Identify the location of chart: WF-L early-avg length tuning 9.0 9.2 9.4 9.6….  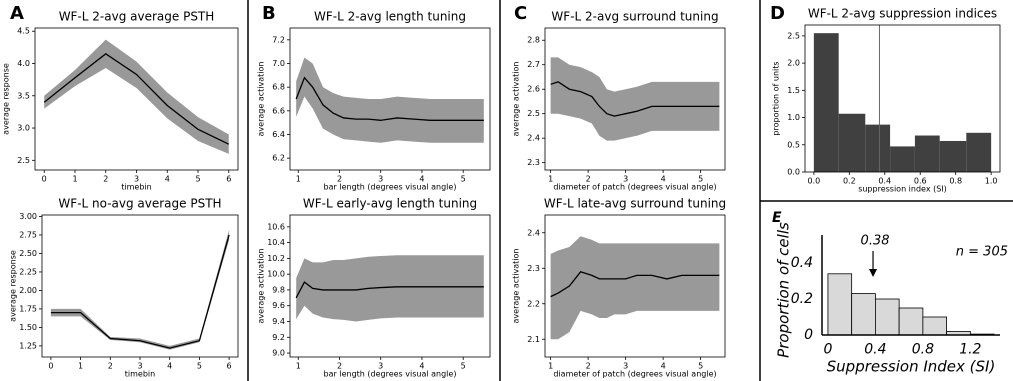
(374, 288).